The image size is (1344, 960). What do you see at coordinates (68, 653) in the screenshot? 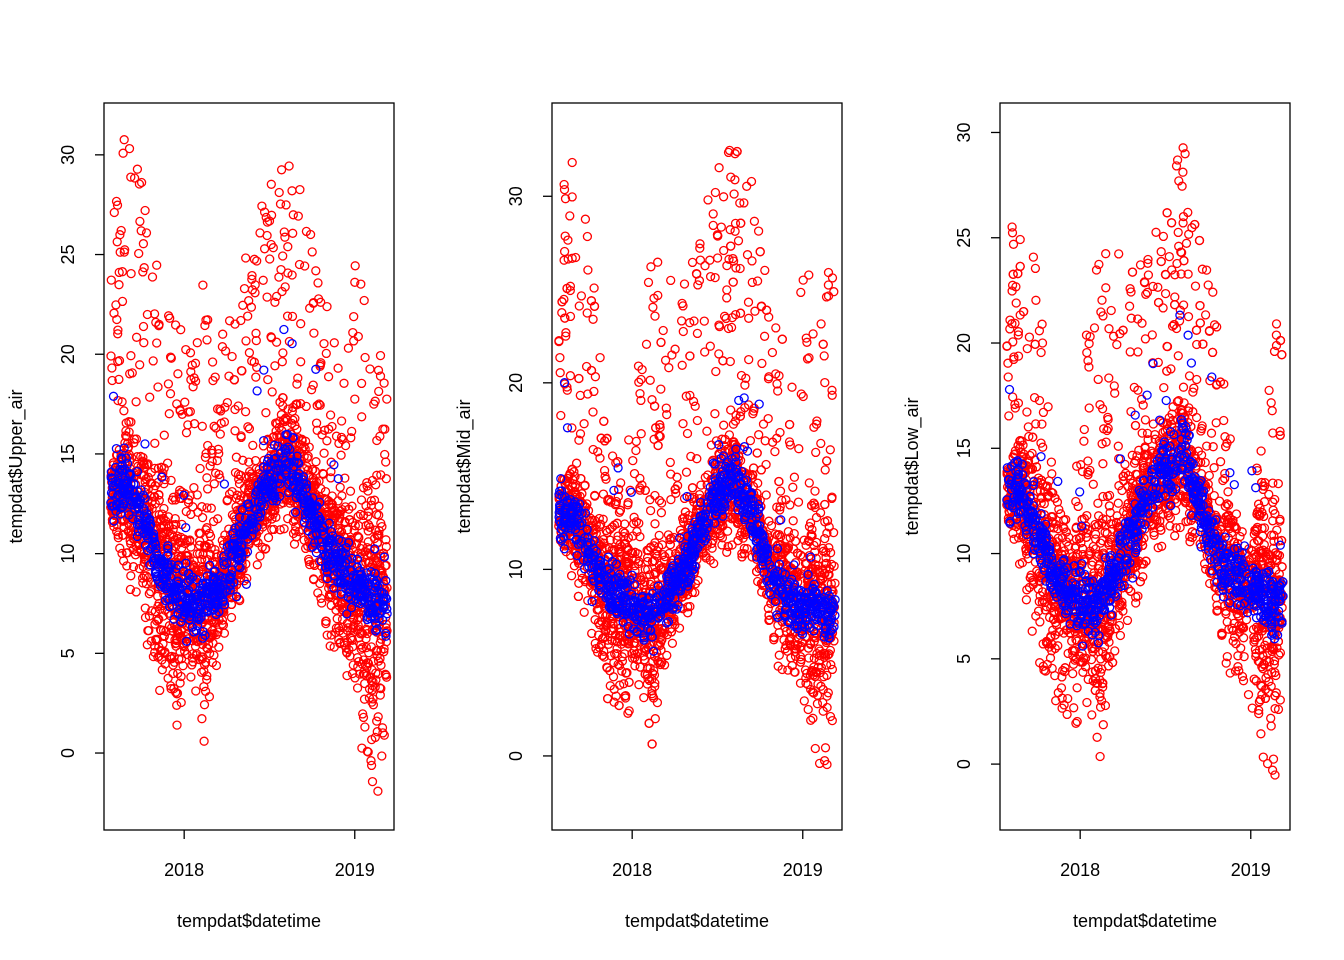
I see `y-tick-label: 5` at bounding box center [68, 653].